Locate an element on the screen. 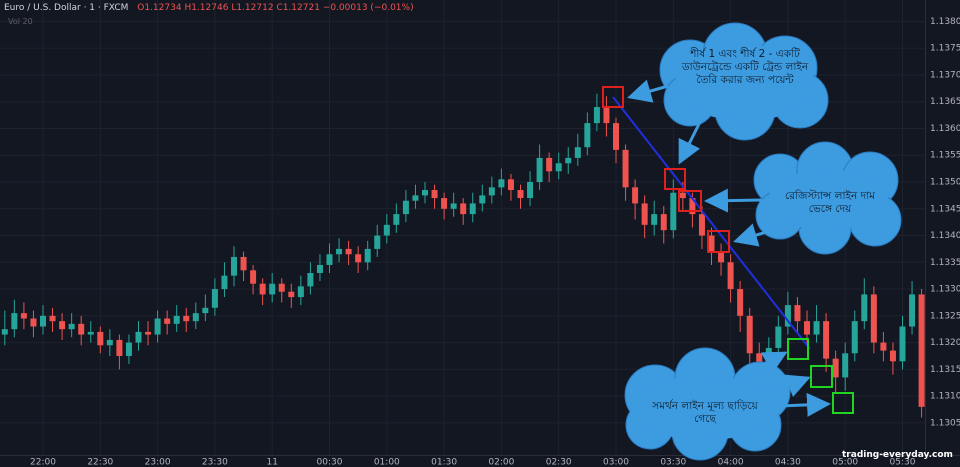 The height and width of the screenshot is (467, 960). ohlc-open: O1.12734 is located at coordinates (159, 8).